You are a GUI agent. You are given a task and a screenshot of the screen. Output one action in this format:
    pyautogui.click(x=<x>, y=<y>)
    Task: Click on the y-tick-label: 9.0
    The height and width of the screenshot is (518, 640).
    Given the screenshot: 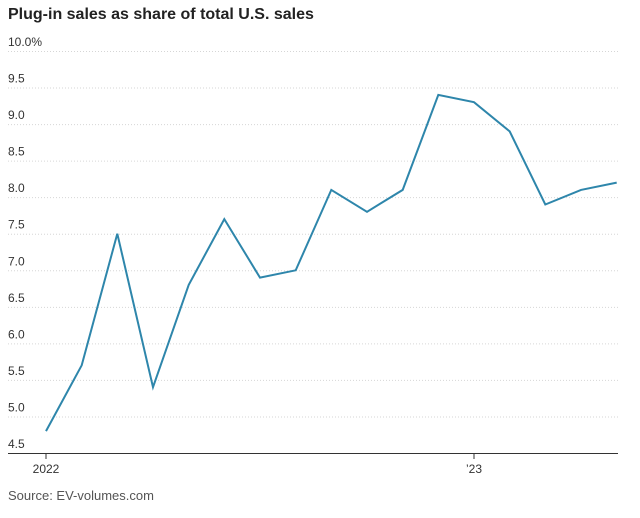 What is the action you would take?
    pyautogui.click(x=16, y=115)
    